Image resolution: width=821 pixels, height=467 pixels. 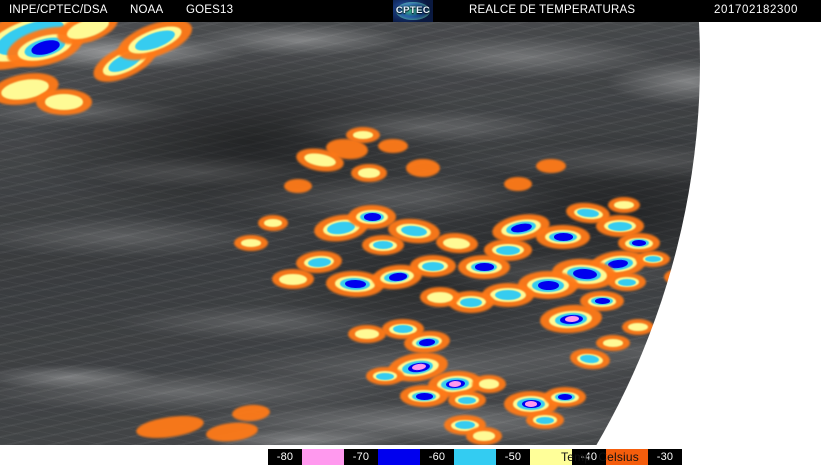 I want to click on colorbar-unit-label: Temp. Celsius, so click(x=600, y=457).